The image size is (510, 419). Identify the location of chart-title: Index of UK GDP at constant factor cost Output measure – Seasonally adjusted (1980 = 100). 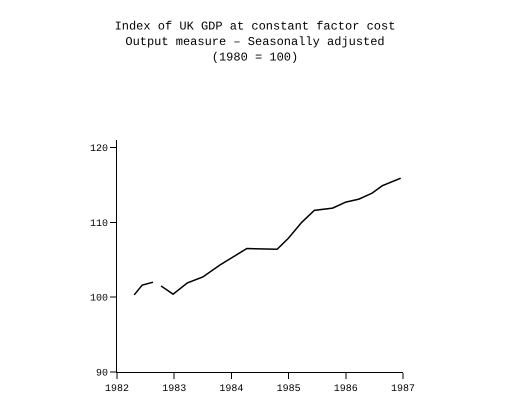
(255, 42).